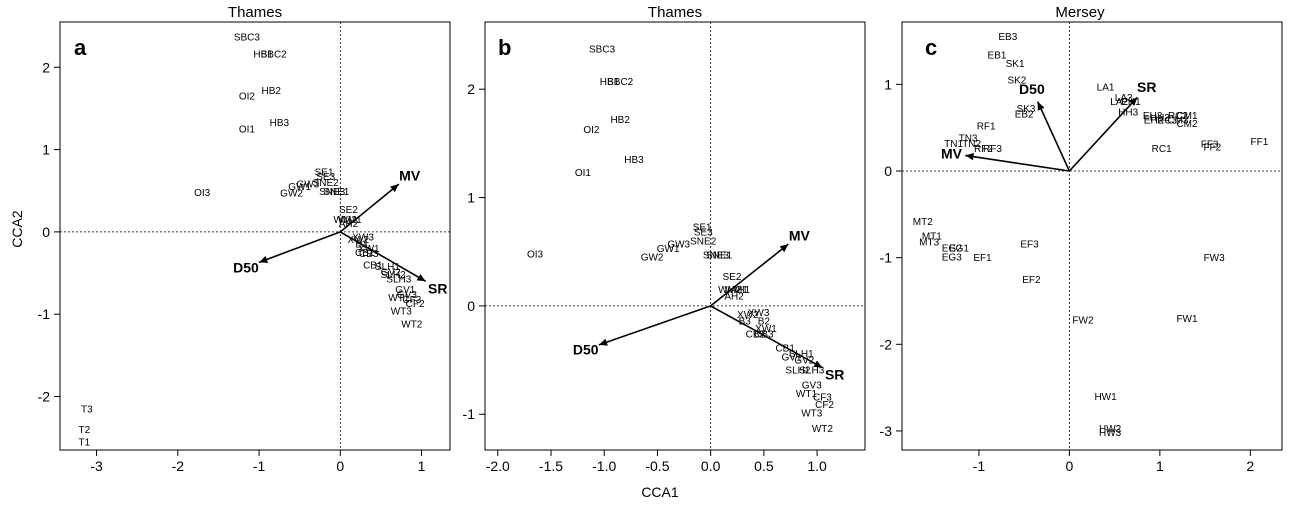  What do you see at coordinates (929, 243) in the screenshot?
I see `panel-c-site-label: MT3` at bounding box center [929, 243].